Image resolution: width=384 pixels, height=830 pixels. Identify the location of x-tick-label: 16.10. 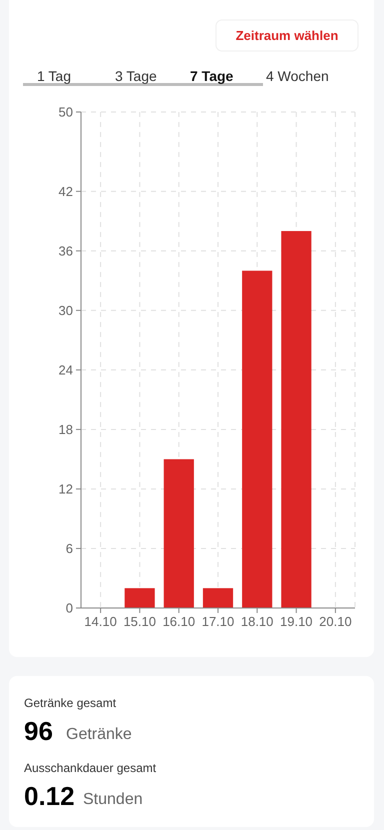
(179, 621).